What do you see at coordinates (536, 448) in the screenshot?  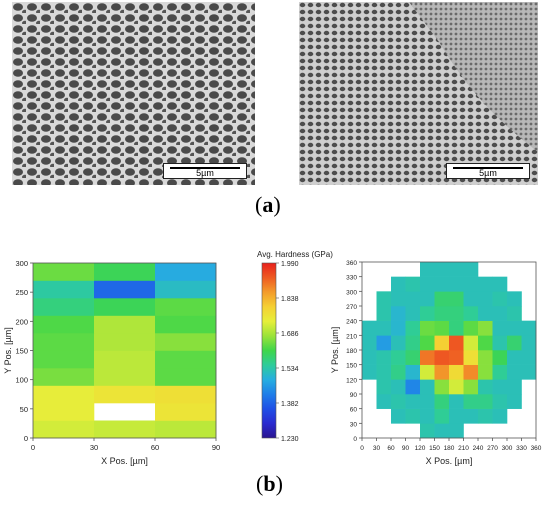 I see `x-tick-label: 360` at bounding box center [536, 448].